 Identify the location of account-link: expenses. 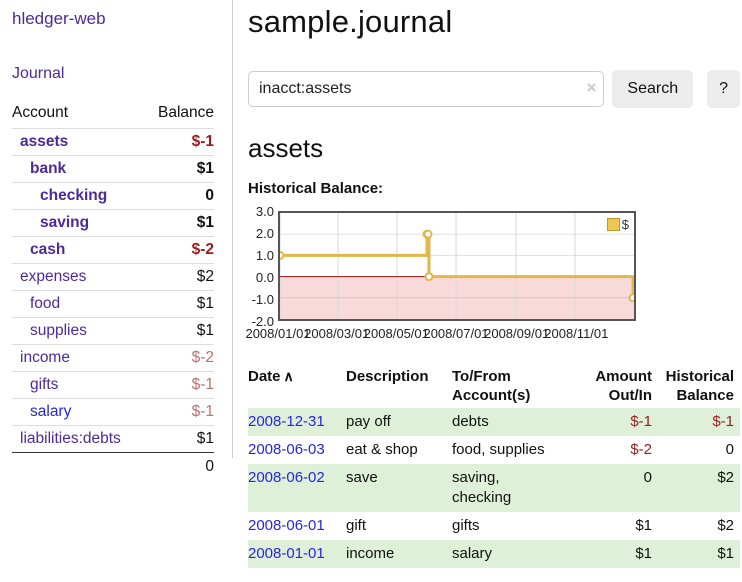
(53, 276).